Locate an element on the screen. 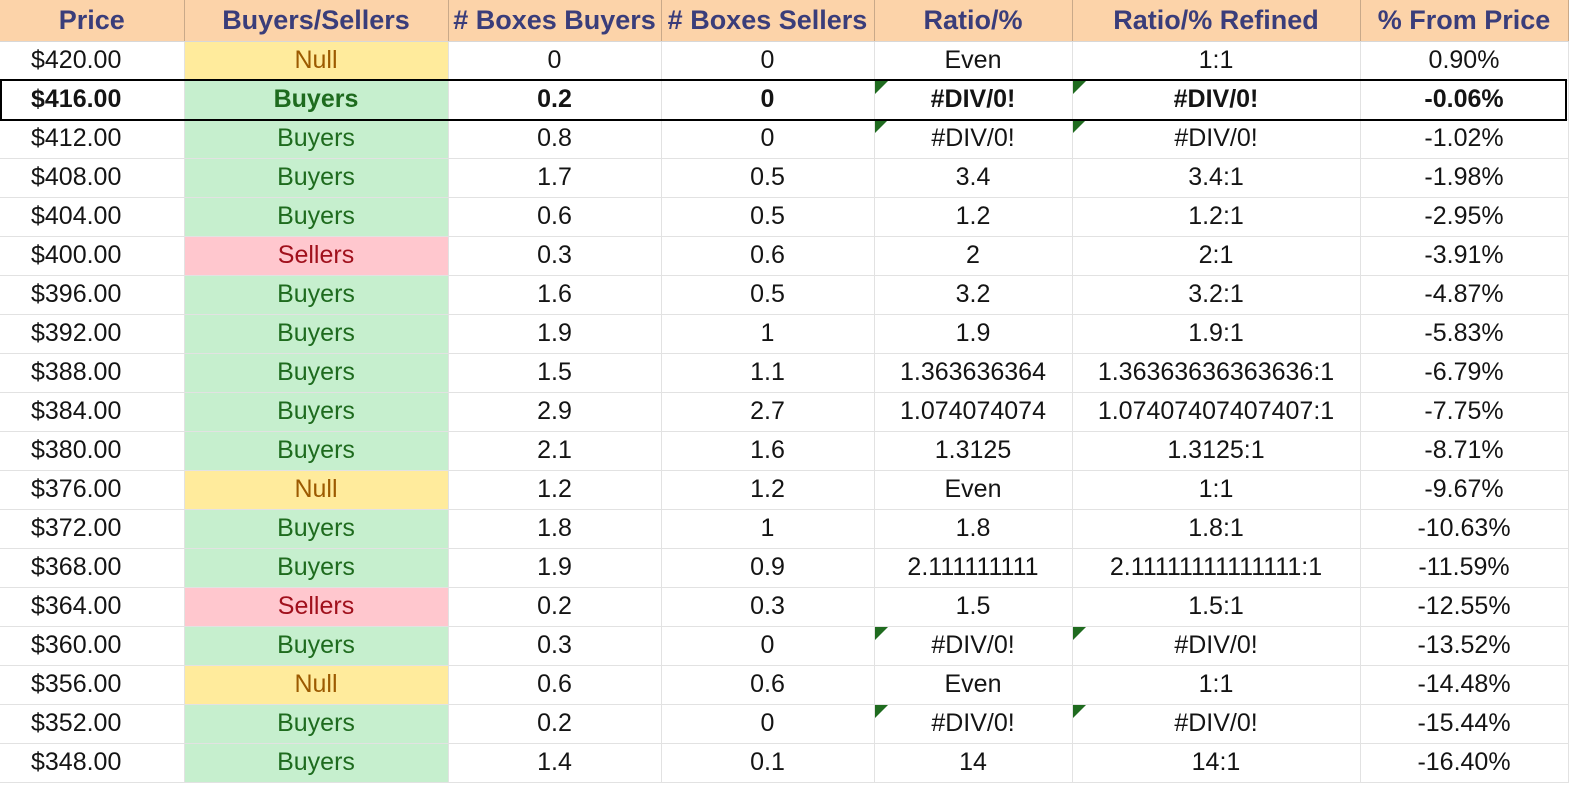  cell-ratio-refined: 1.07407407407407:1 is located at coordinates (1216, 412).